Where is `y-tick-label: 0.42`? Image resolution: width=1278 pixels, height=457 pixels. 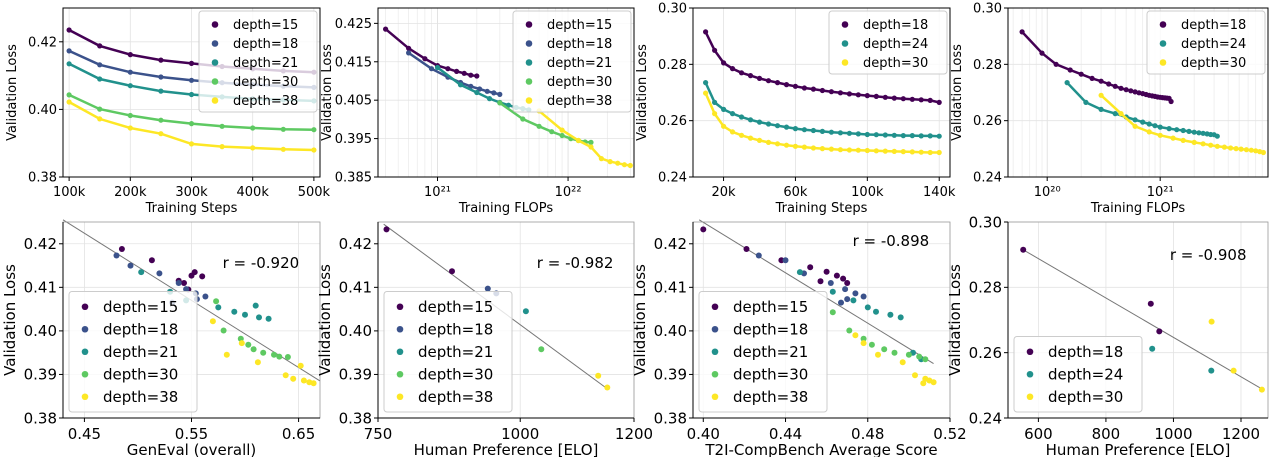
y-tick-label: 0.42 is located at coordinates (42, 42).